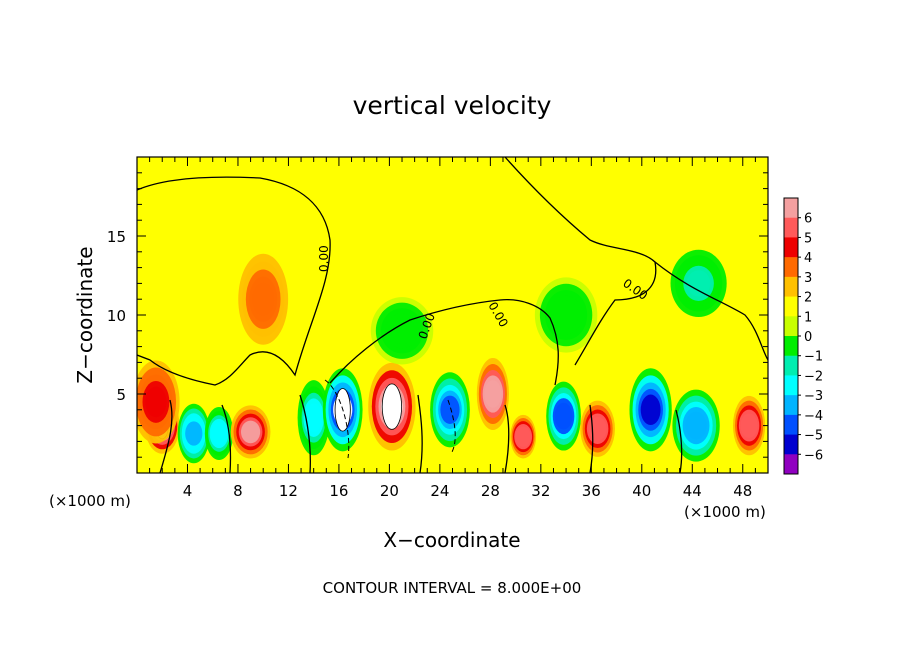 The image size is (904, 654). I want to click on contour-label-1: 0.00, so click(324, 258).